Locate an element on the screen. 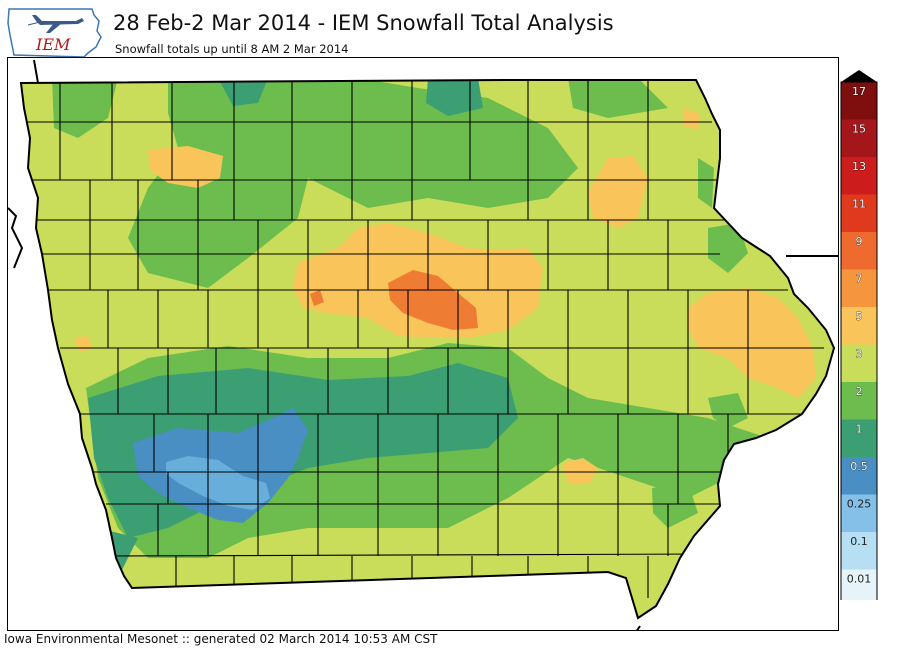  colorbar-tick-label: 15 is located at coordinates (859, 129).